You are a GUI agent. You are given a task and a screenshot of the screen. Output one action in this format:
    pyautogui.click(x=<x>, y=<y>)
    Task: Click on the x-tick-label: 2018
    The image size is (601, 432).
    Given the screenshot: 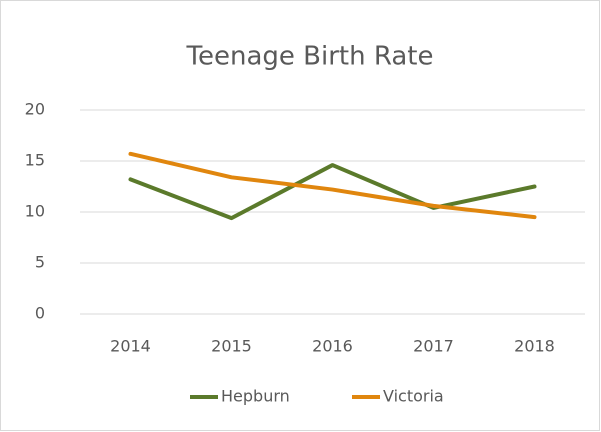 What is the action you would take?
    pyautogui.click(x=534, y=346)
    